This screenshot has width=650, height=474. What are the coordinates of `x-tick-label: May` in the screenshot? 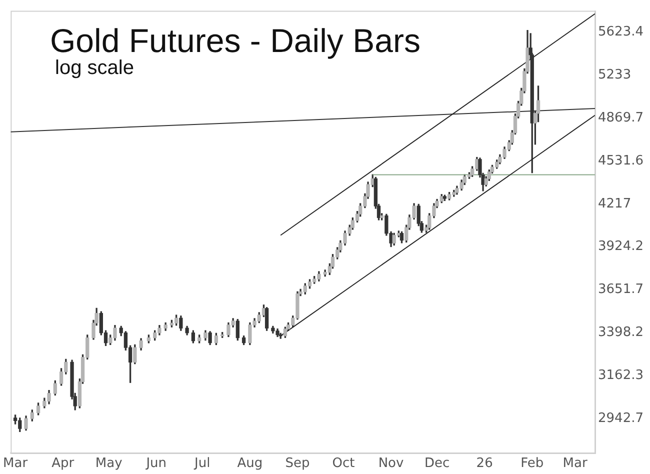 It's located at (109, 464).